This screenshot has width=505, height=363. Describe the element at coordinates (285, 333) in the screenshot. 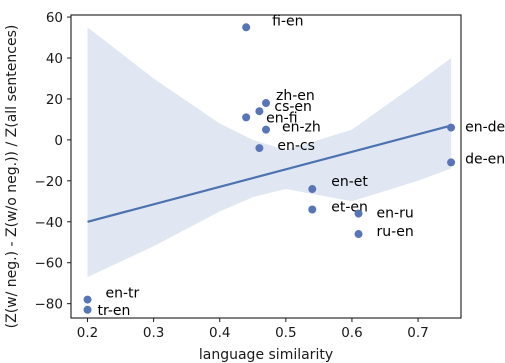

I see `x-tick-label: 0.5` at that location.